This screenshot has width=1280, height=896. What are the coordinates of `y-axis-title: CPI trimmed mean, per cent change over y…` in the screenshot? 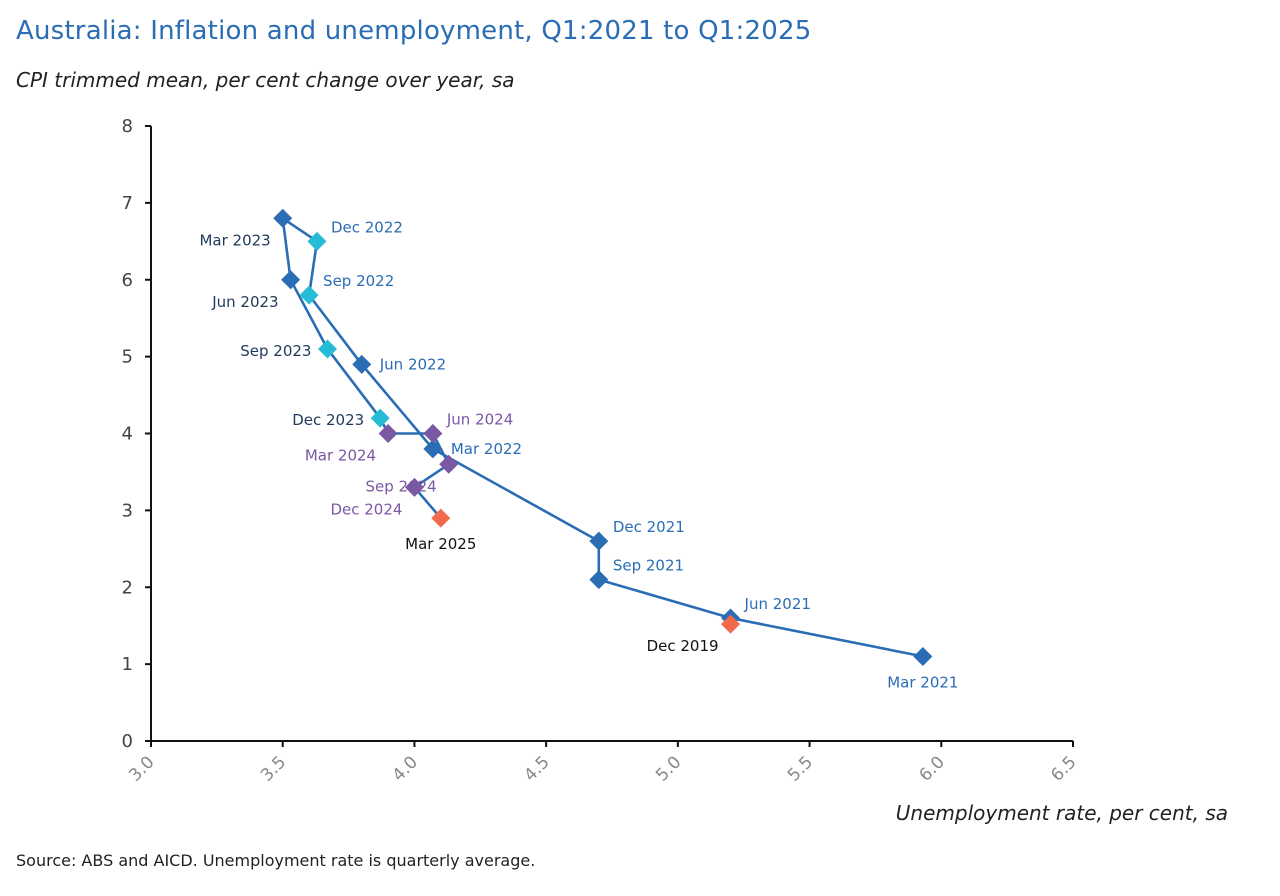 It's located at (265, 80).